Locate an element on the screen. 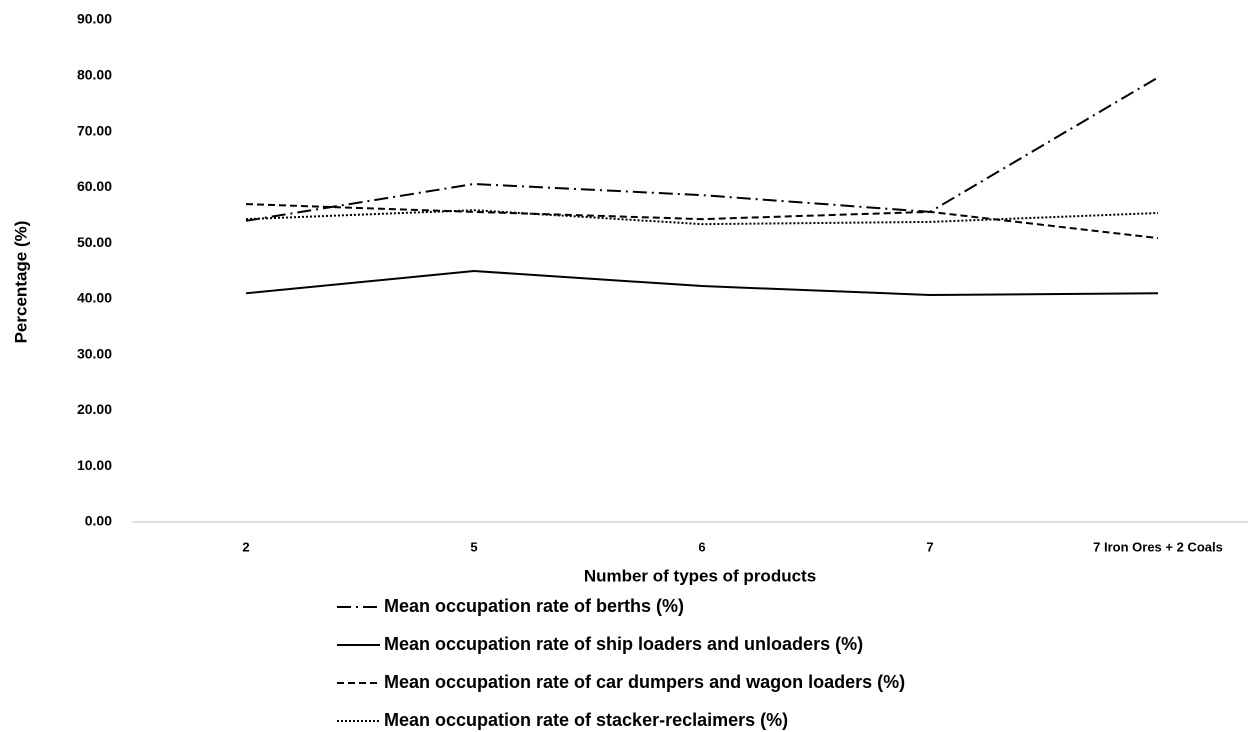 The width and height of the screenshot is (1249, 732). y-axis-title: Percentage (%) is located at coordinates (20, 282).